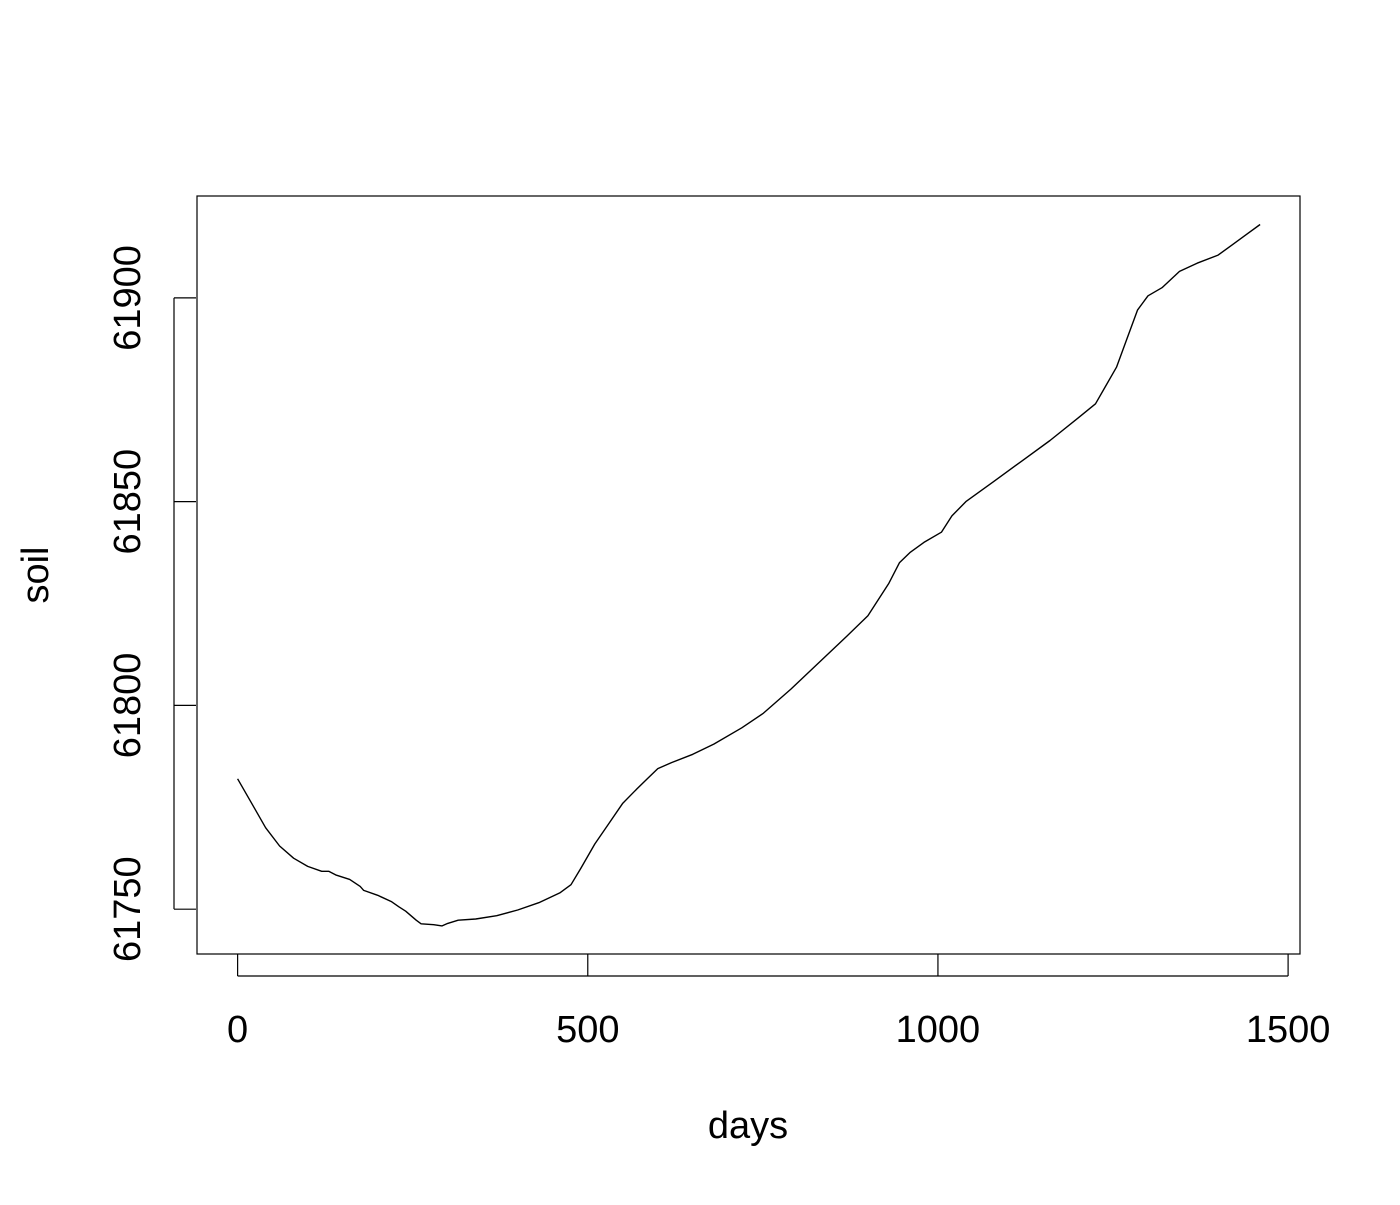 This screenshot has width=1400, height=1205. Describe the element at coordinates (128, 502) in the screenshot. I see `y-tick-label: 61850` at that location.